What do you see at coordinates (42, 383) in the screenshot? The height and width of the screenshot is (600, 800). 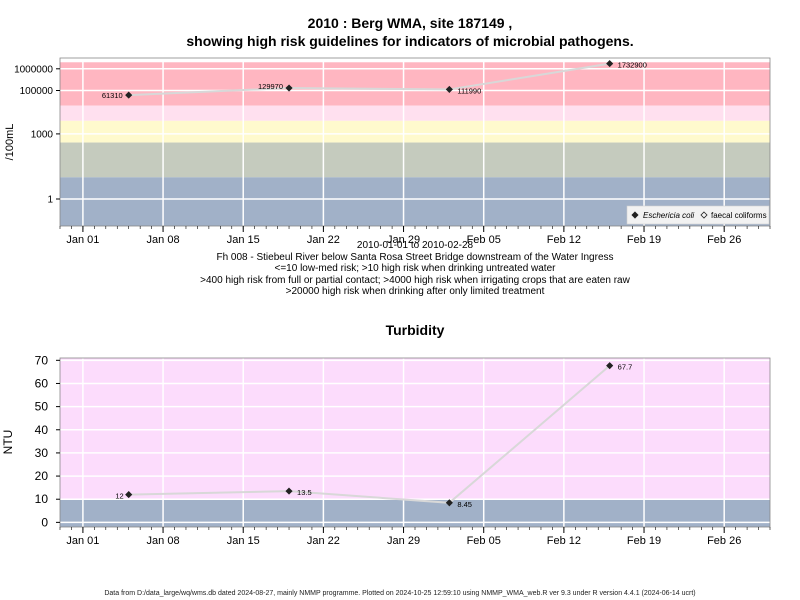 I see `y-tick-label: 60` at bounding box center [42, 383].